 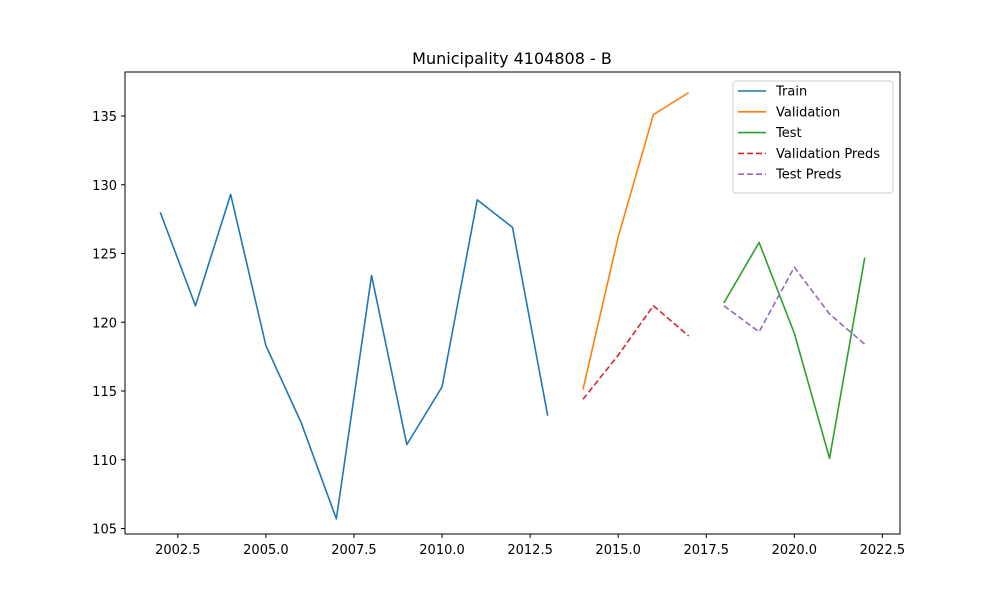 I want to click on x-tick-label: 2020.0, so click(x=795, y=550).